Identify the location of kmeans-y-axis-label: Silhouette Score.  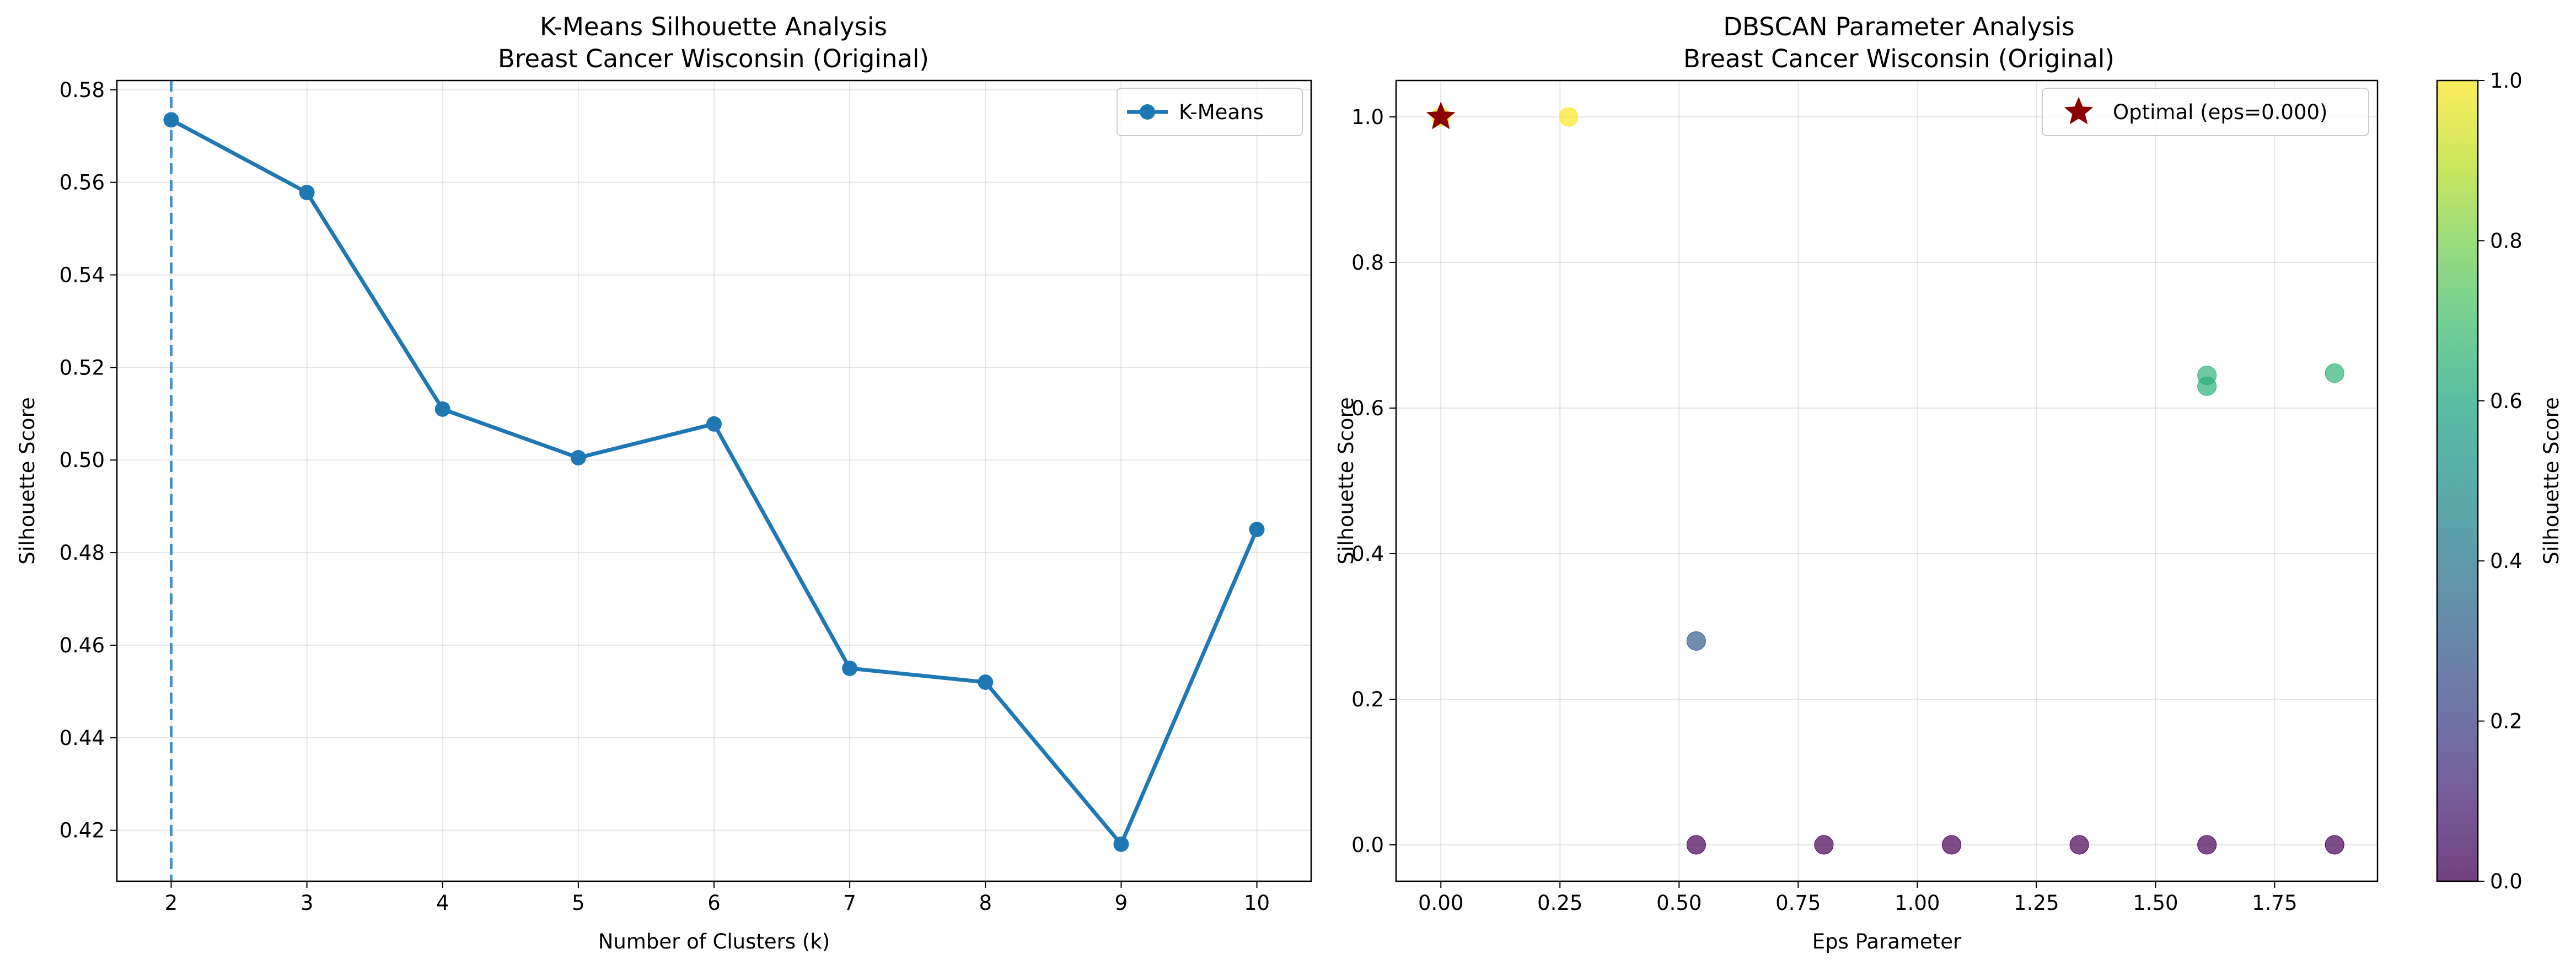
(27, 481).